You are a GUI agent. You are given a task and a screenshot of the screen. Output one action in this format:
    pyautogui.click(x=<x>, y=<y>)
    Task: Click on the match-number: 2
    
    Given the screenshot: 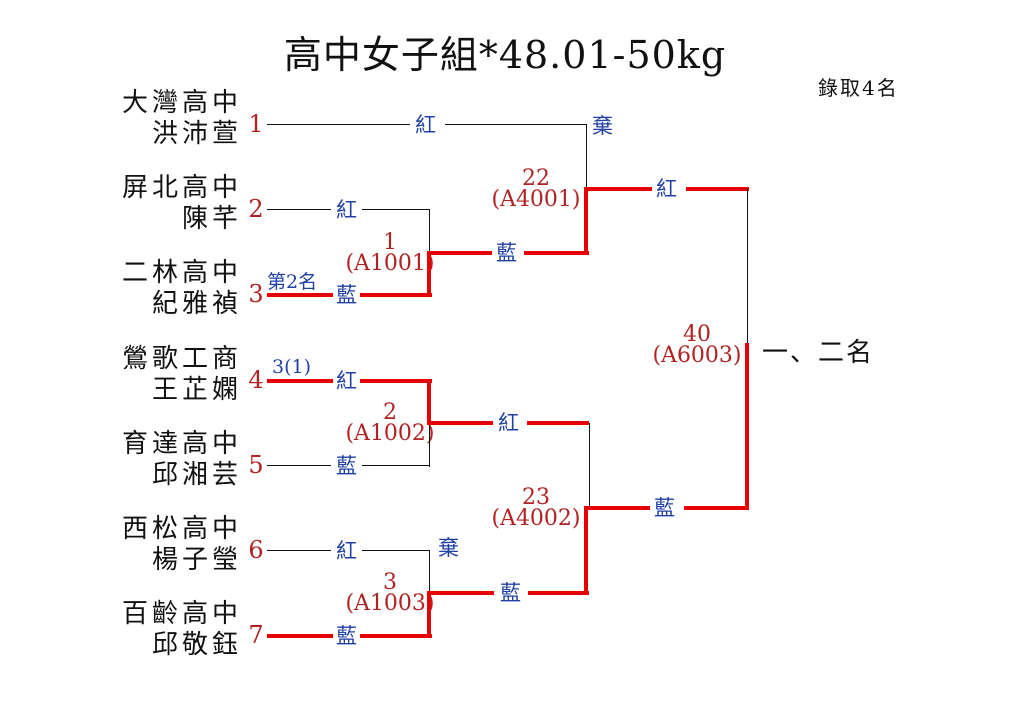 What is the action you would take?
    pyautogui.click(x=390, y=412)
    